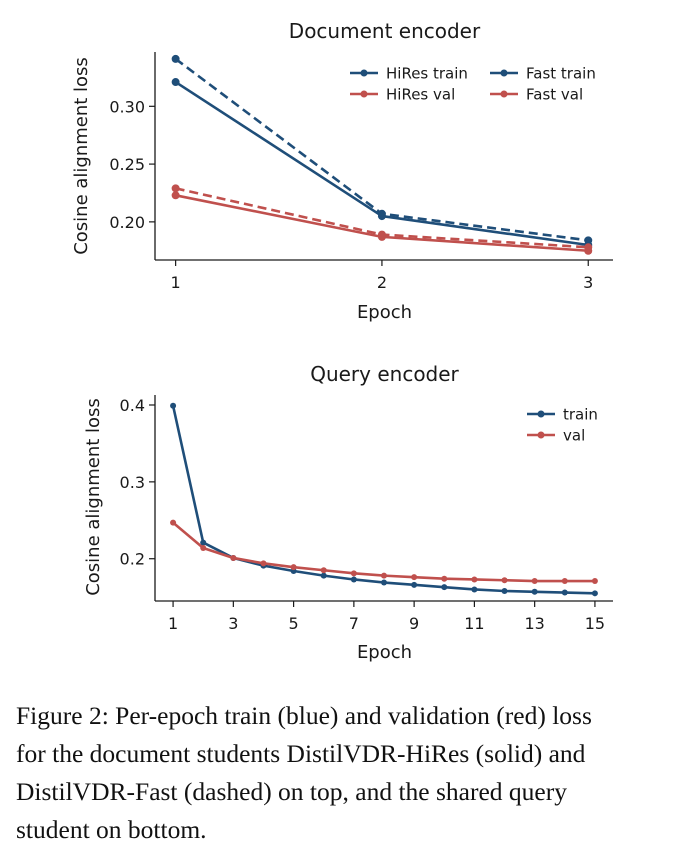 This screenshot has width=687, height=856. I want to click on x-tick-label: 5, so click(294, 623).